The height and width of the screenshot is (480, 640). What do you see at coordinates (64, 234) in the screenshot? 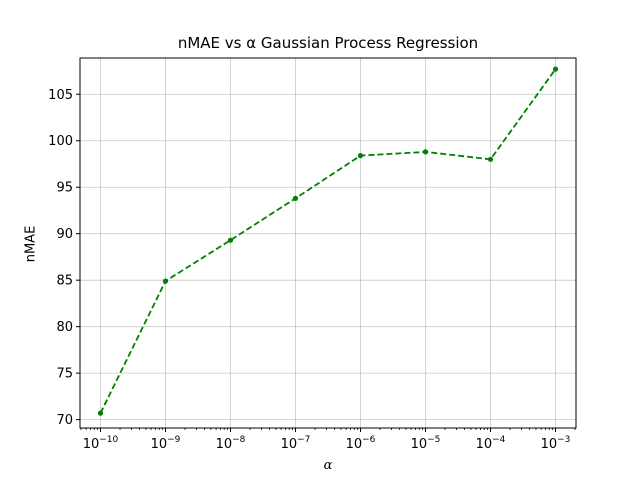
I see `y-tick-label: 90` at bounding box center [64, 234].